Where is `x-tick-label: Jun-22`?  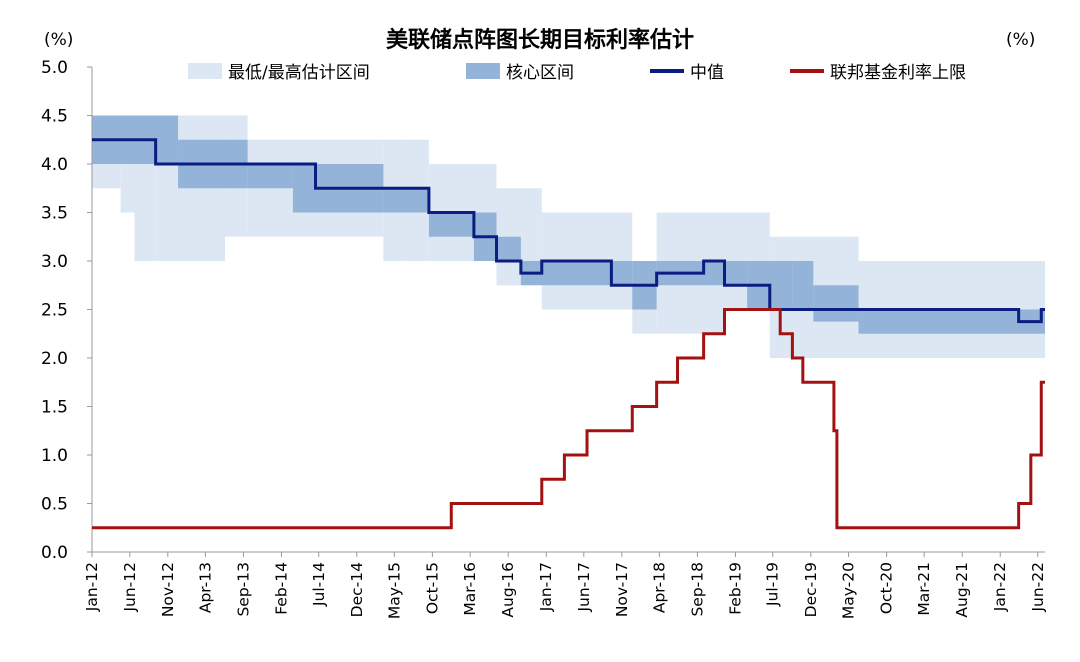 x-tick-label: Jun-22 is located at coordinates (1038, 587).